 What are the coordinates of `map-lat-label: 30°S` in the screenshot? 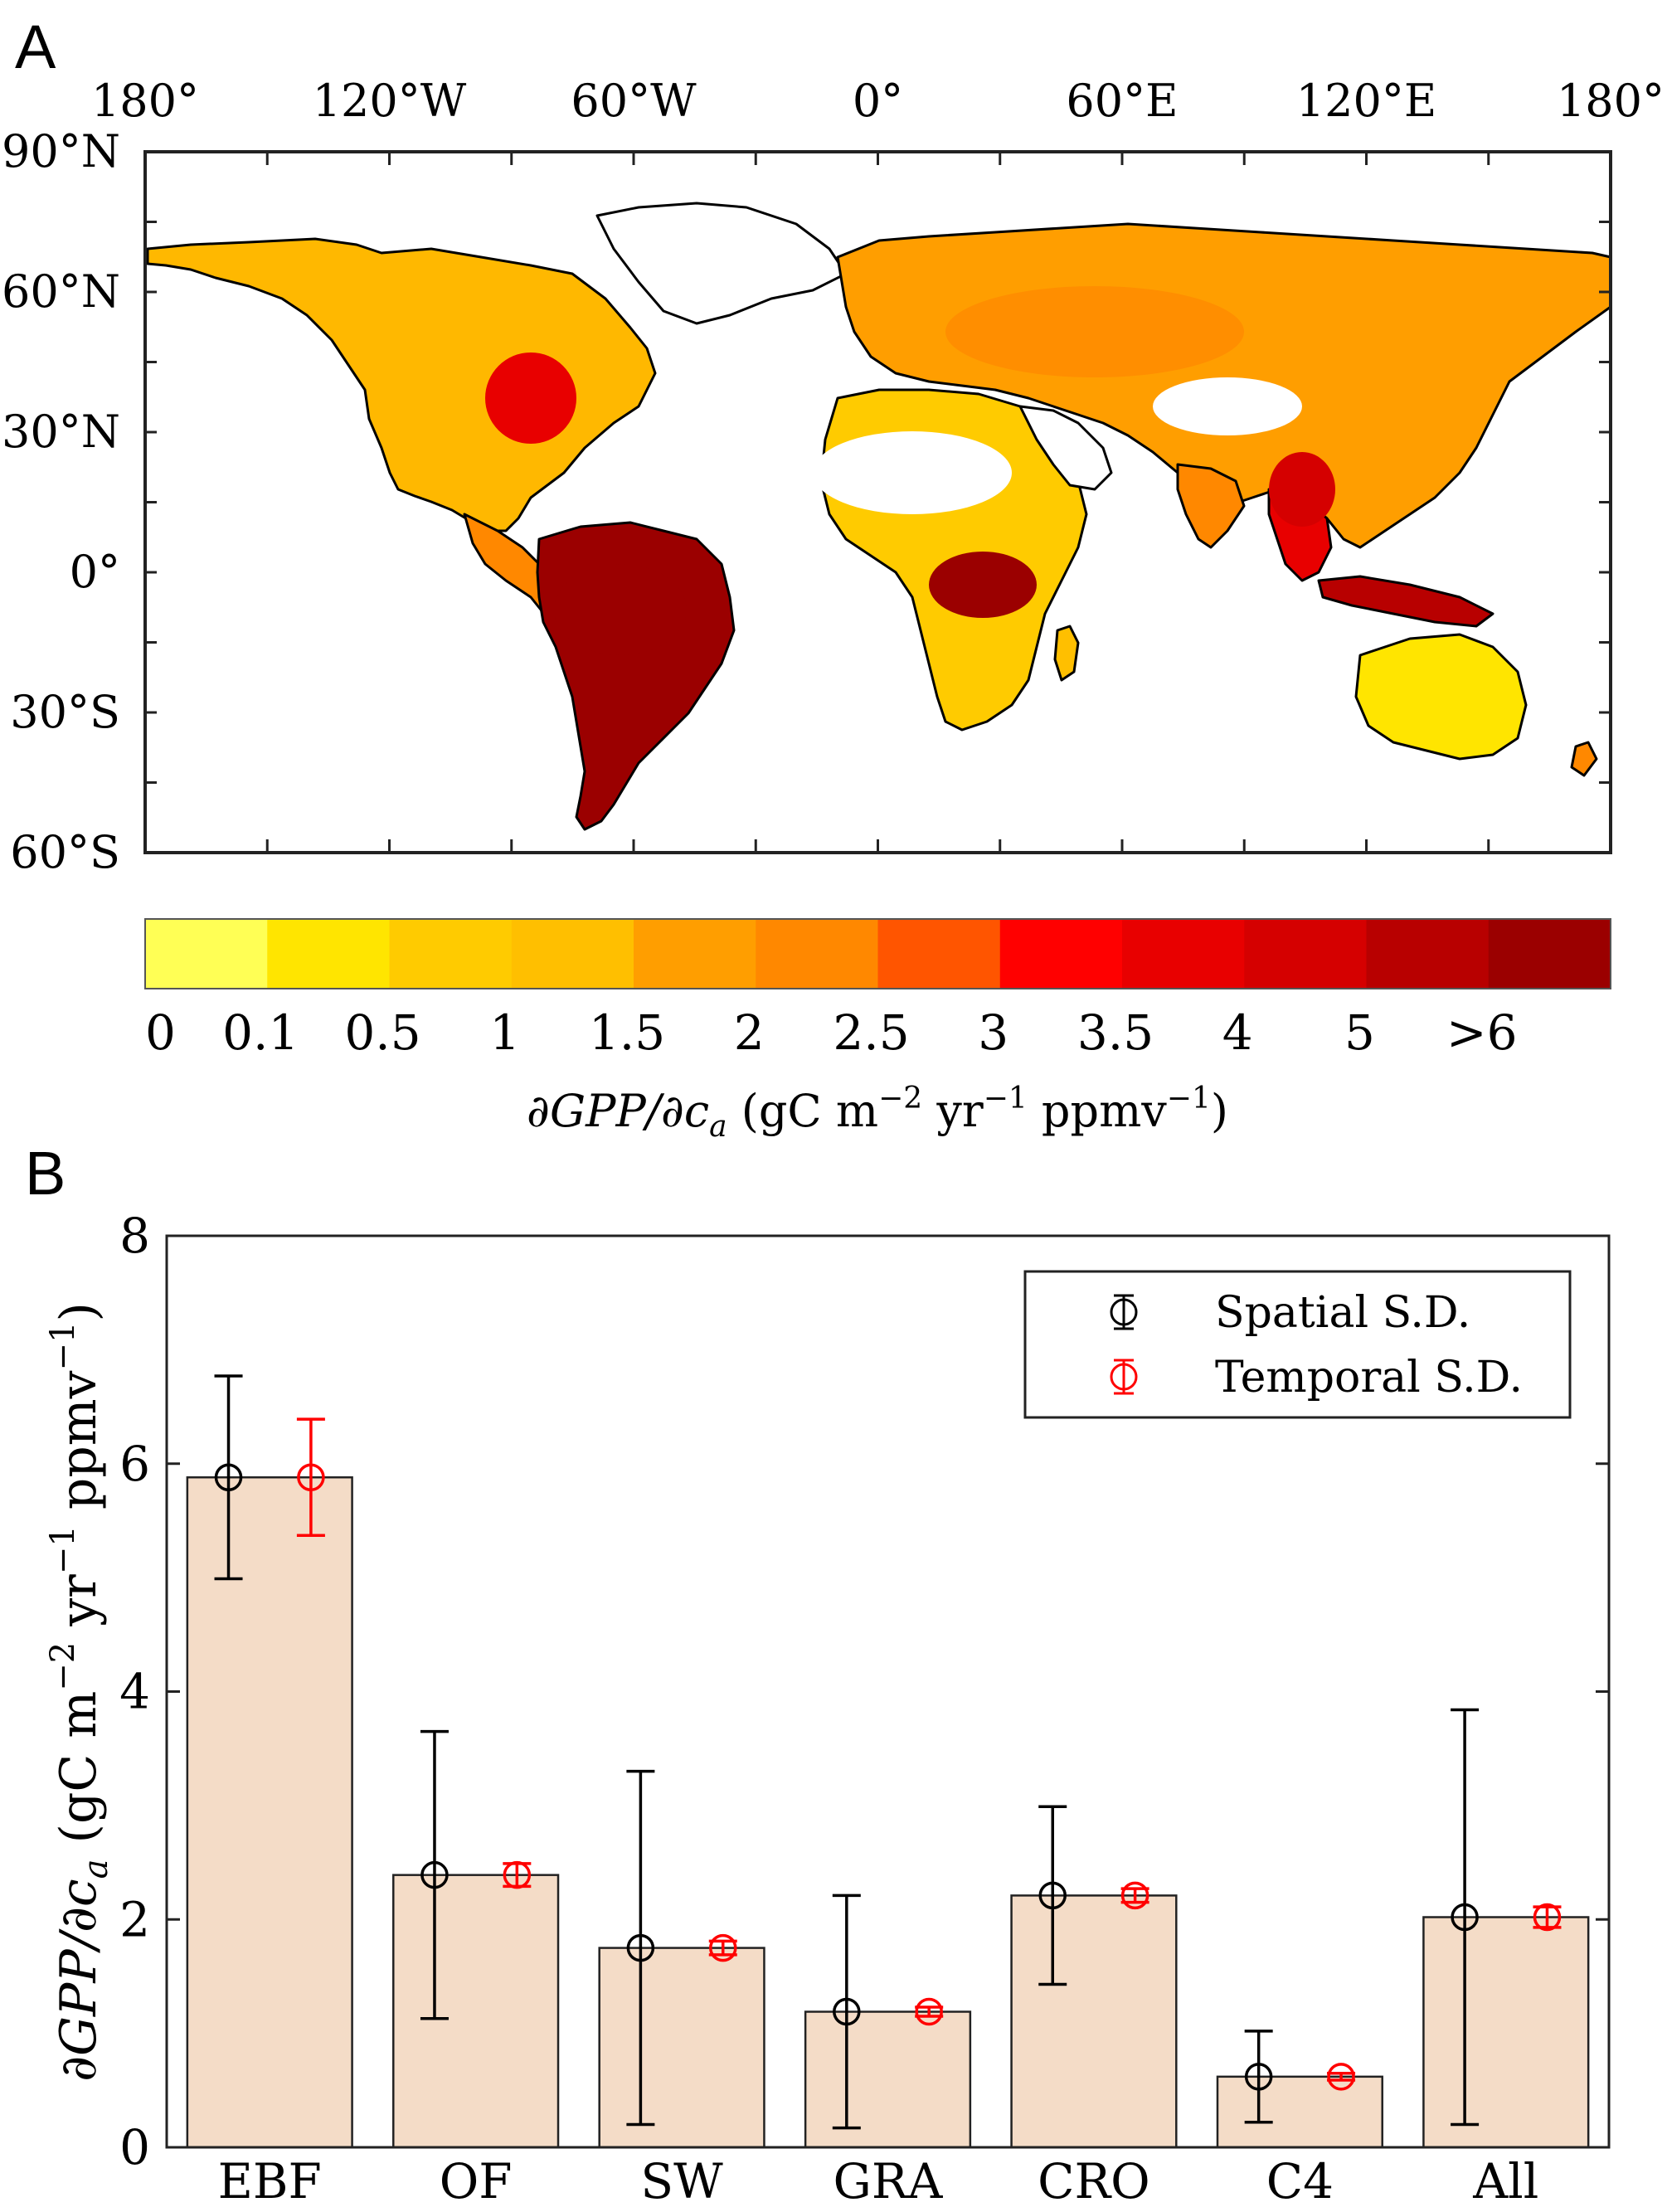 It's located at (65, 712).